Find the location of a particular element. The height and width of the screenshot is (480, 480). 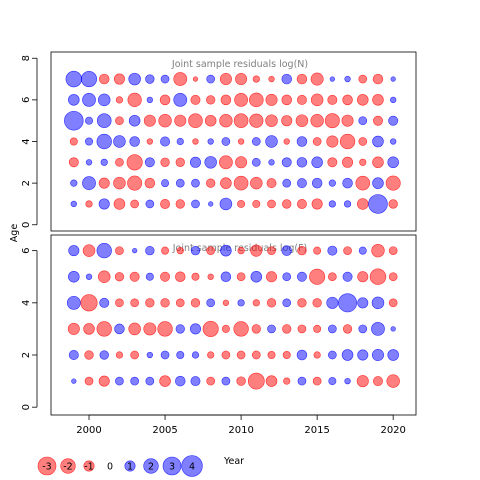

y-tick-label: 6 is located at coordinates (26, 100).